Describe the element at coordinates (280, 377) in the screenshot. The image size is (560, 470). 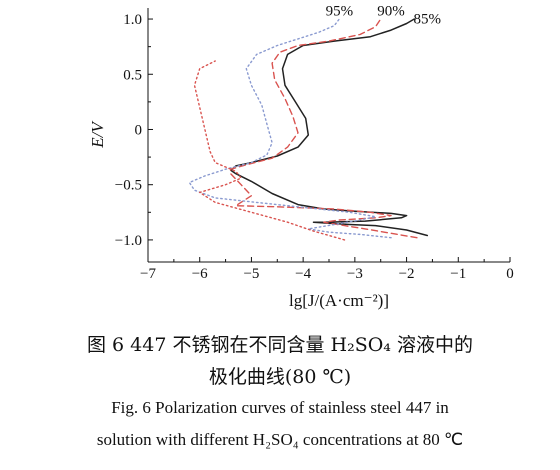
I see `caption-cn-line2: 极化曲线(80 ℃)` at that location.